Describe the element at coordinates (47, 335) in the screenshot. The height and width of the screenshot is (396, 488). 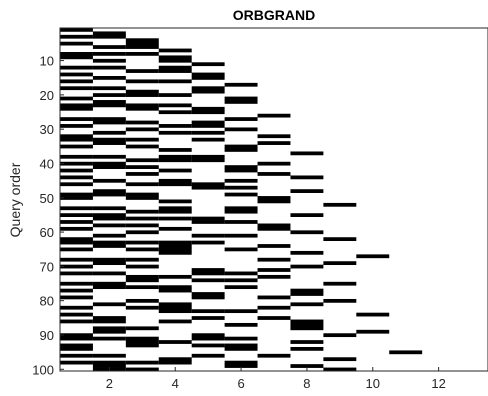
I see `y-tick-label: 90` at that location.